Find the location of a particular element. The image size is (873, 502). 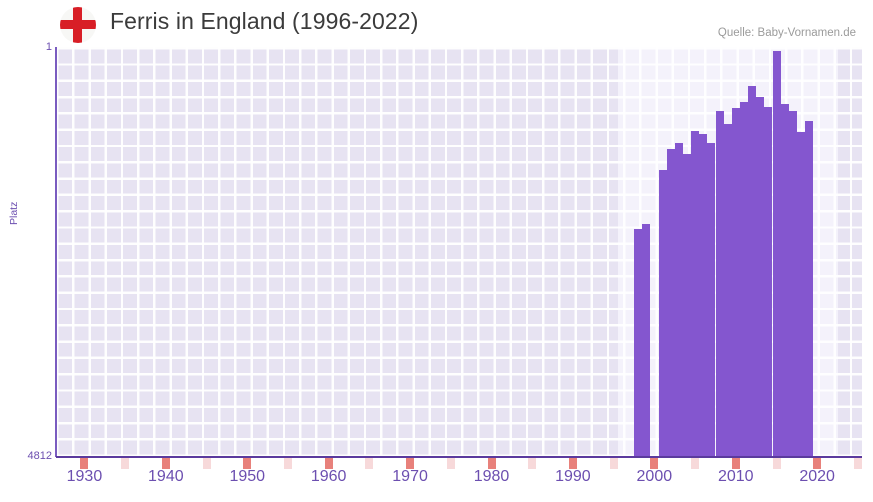

bar-2010 is located at coordinates (735, 282).